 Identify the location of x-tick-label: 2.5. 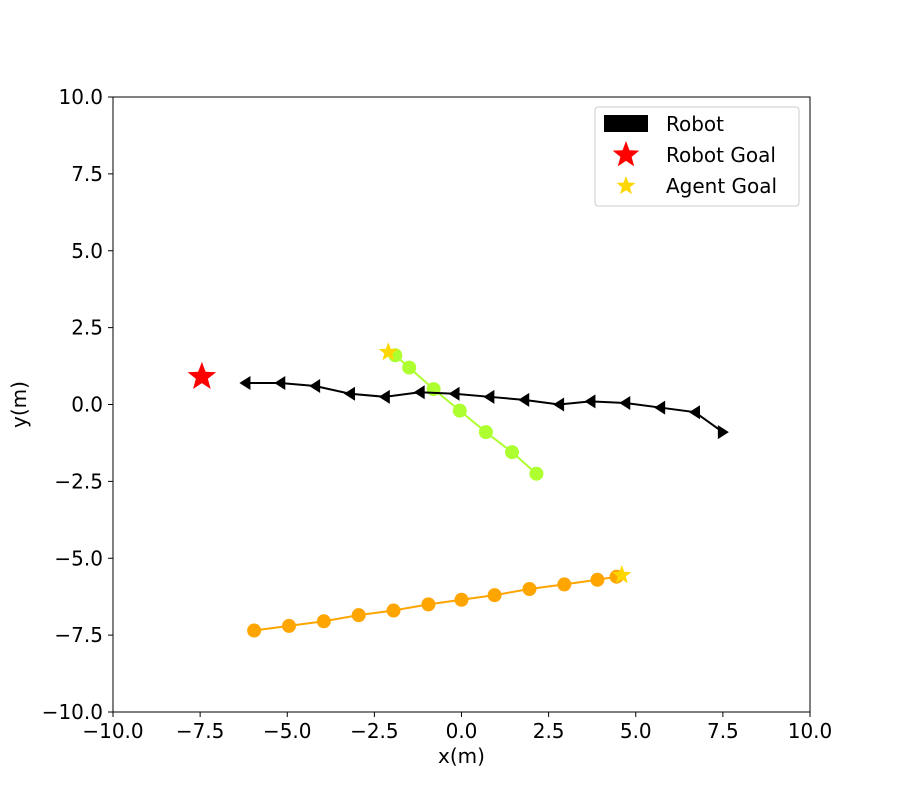
(549, 731).